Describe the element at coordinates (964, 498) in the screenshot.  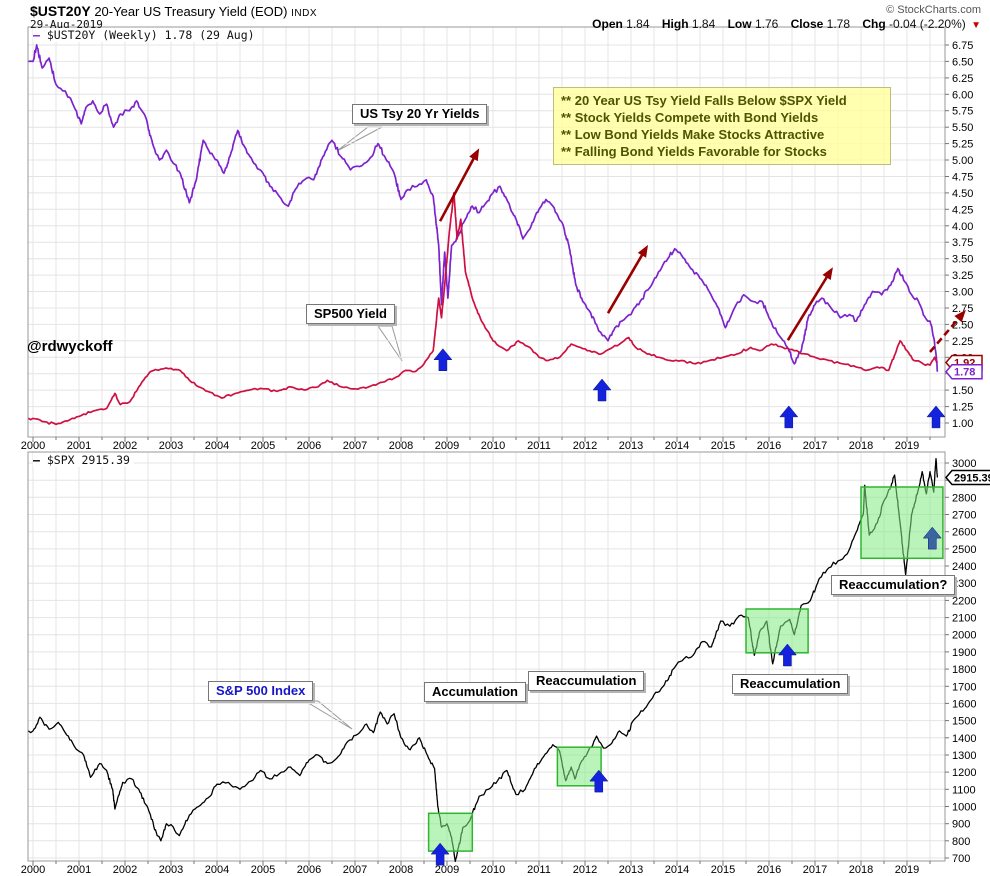
I see `svg-text: 2800` at that location.